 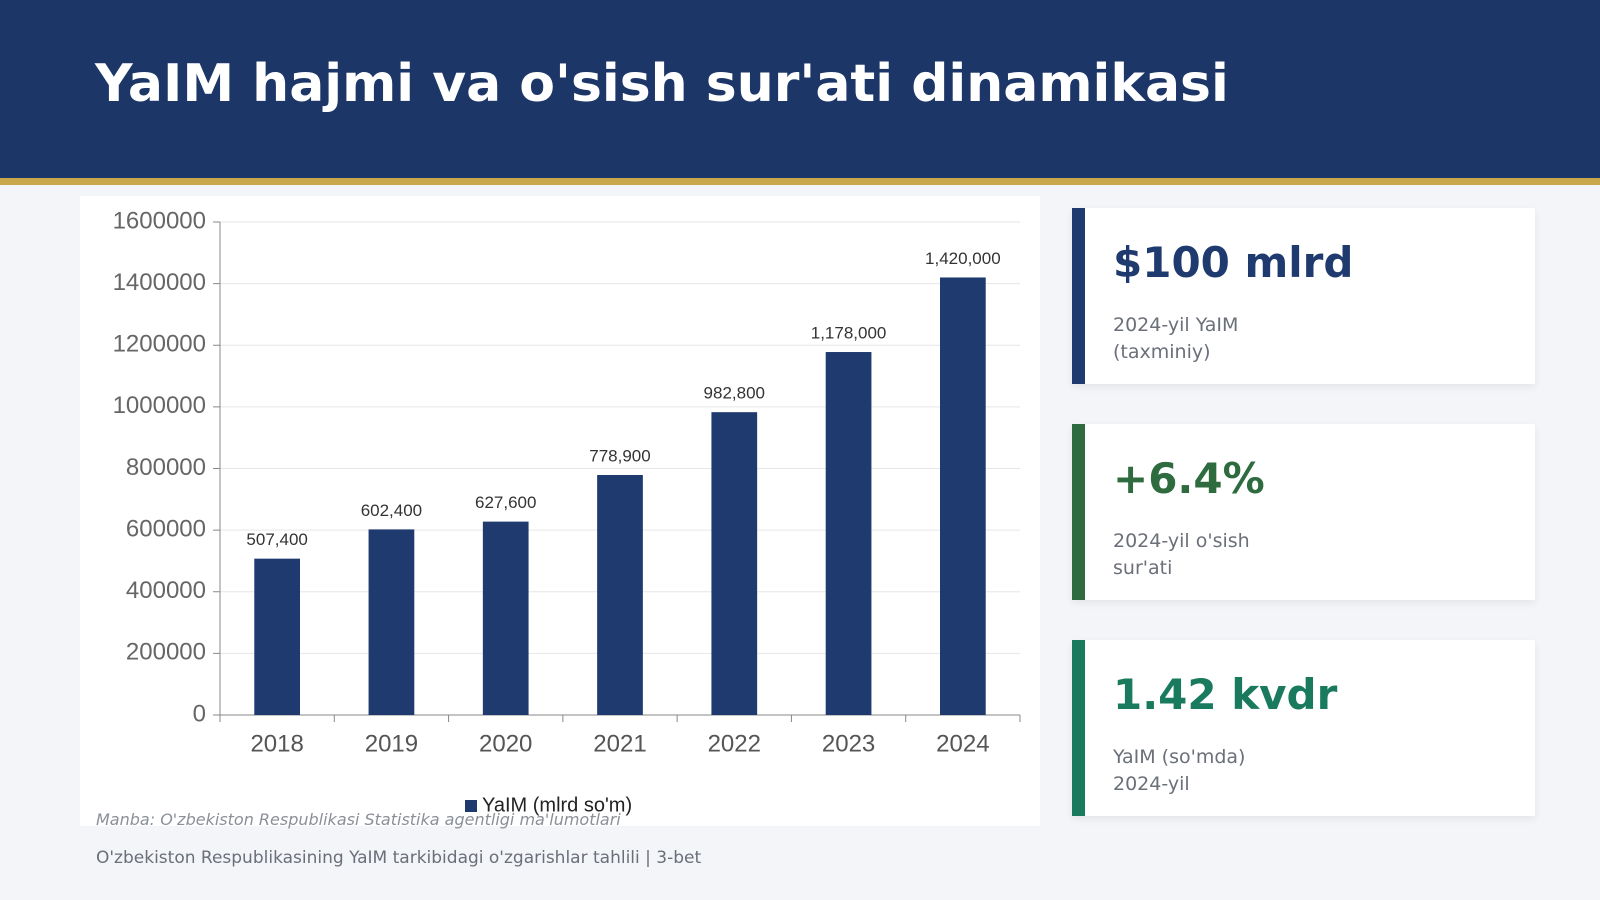 What do you see at coordinates (471, 806) in the screenshot?
I see `legend-swatch` at bounding box center [471, 806].